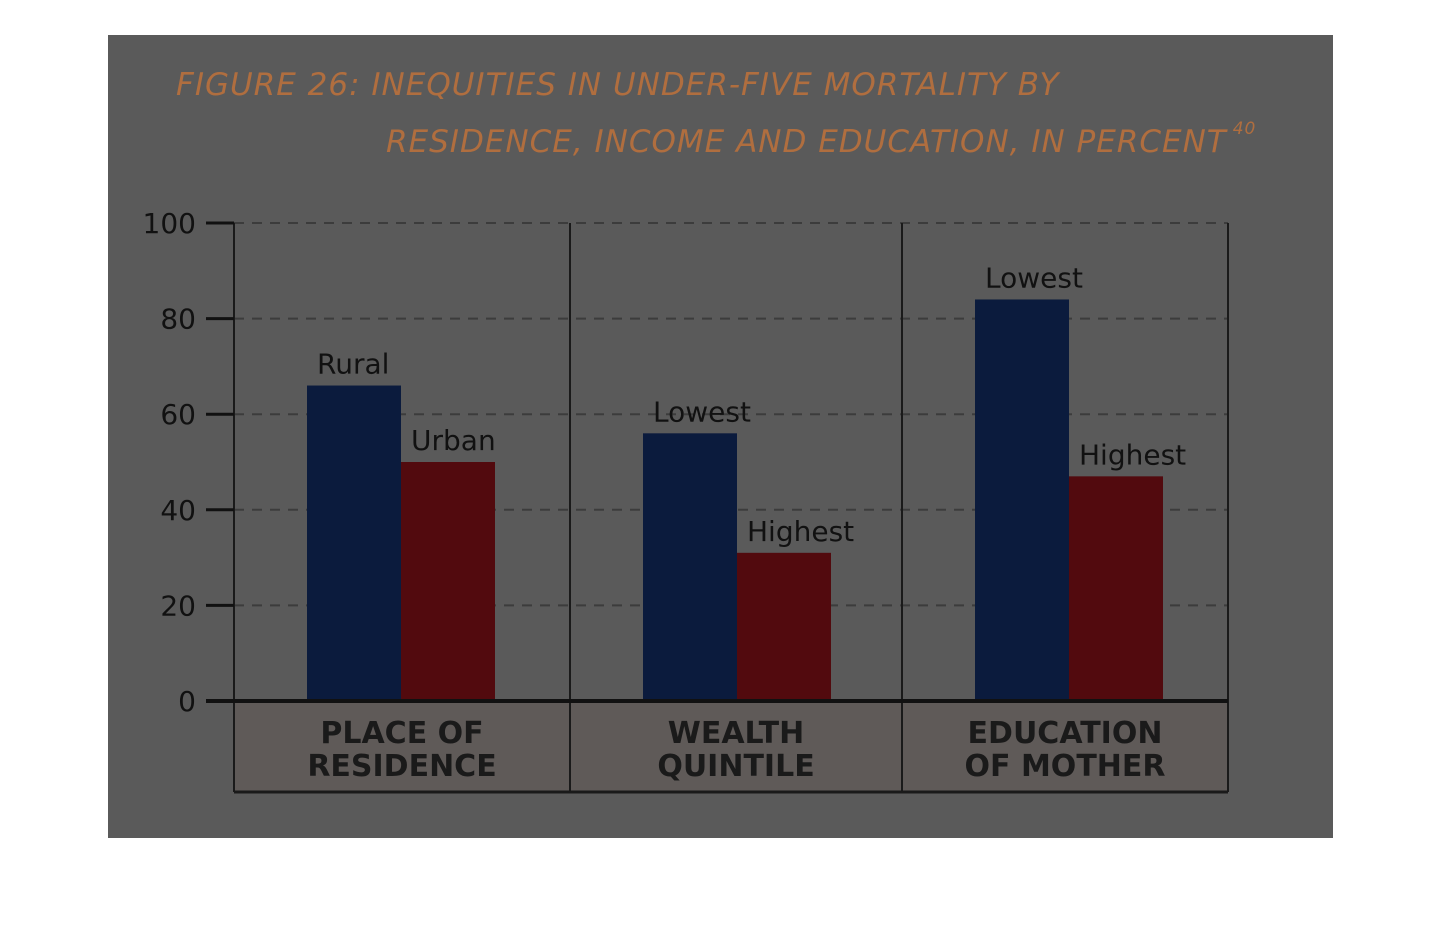 Image resolution: width=1442 pixels, height=932 pixels. What do you see at coordinates (453, 440) in the screenshot?
I see `bar-label: Urban` at bounding box center [453, 440].